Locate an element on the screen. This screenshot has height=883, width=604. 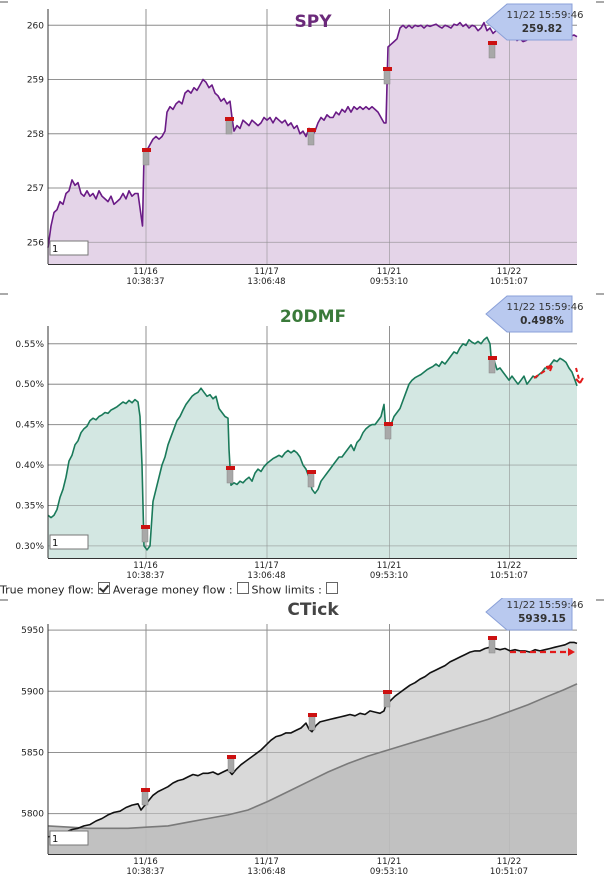
average-series-line is located at coordinates (312, 756).